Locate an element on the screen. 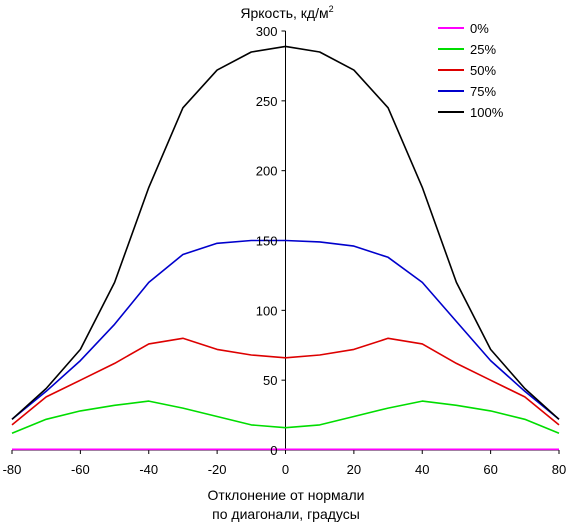 The width and height of the screenshot is (568, 523). x-tick-label: 20 is located at coordinates (354, 469).